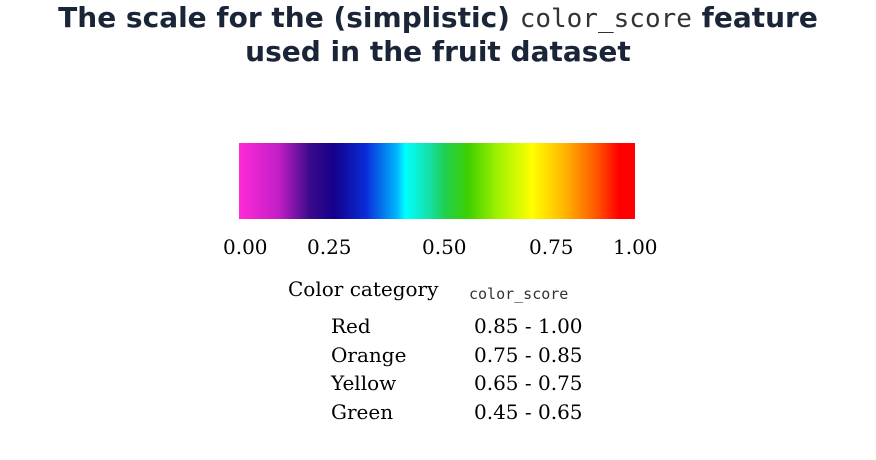 This screenshot has width=876, height=460. What do you see at coordinates (351, 326) in the screenshot?
I see `row-red-category: Red` at bounding box center [351, 326].